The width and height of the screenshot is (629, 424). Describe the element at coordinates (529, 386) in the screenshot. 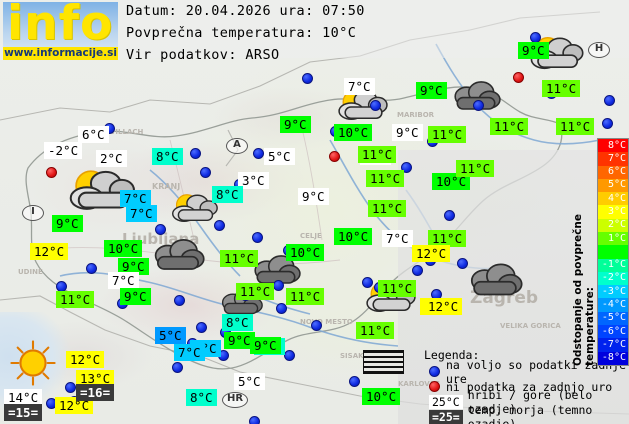

I see `legend-item-label: ni podatka za zadnjo uro` at that location.